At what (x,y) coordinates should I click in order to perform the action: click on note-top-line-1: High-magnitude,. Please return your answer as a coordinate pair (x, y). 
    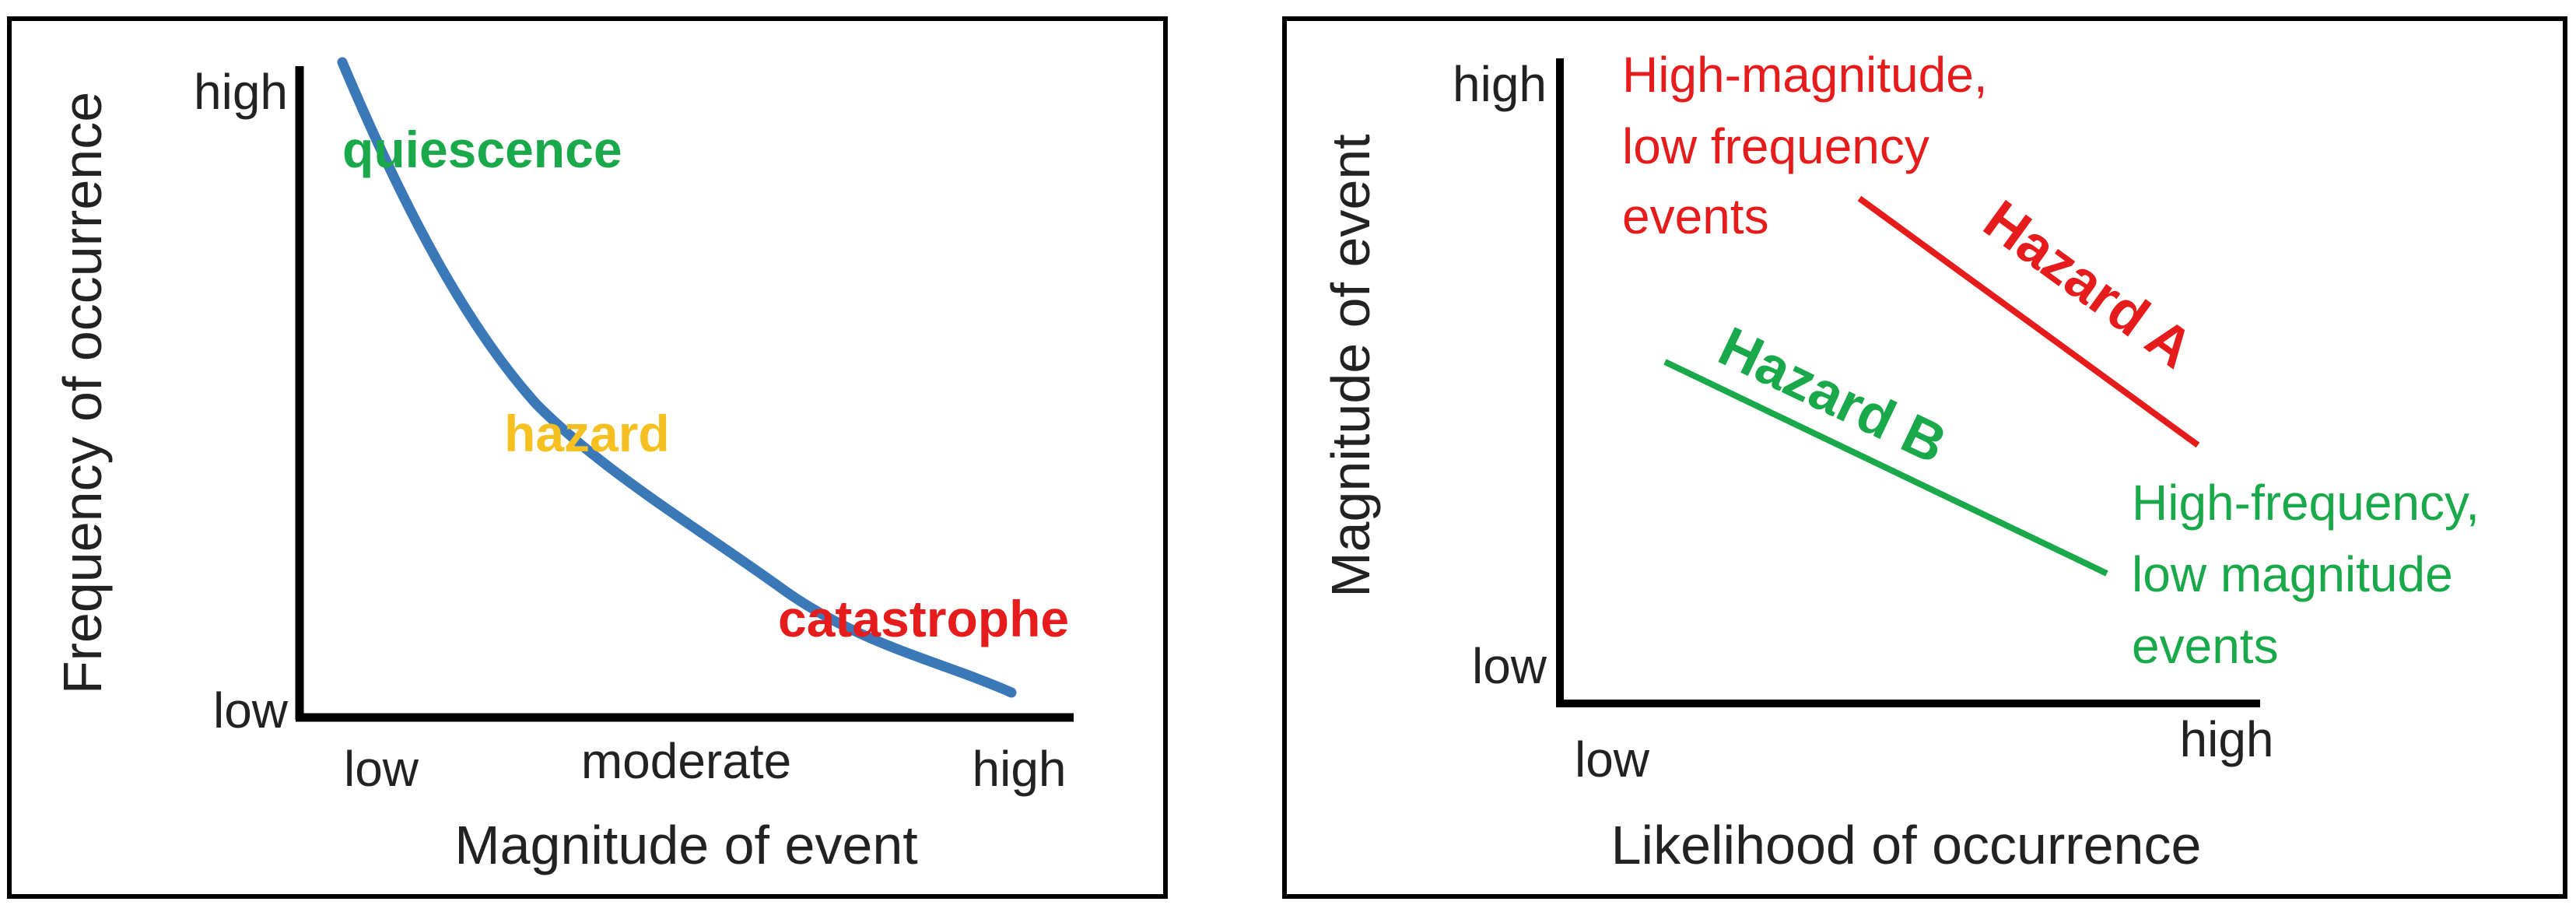
    Looking at the image, I should click on (1805, 75).